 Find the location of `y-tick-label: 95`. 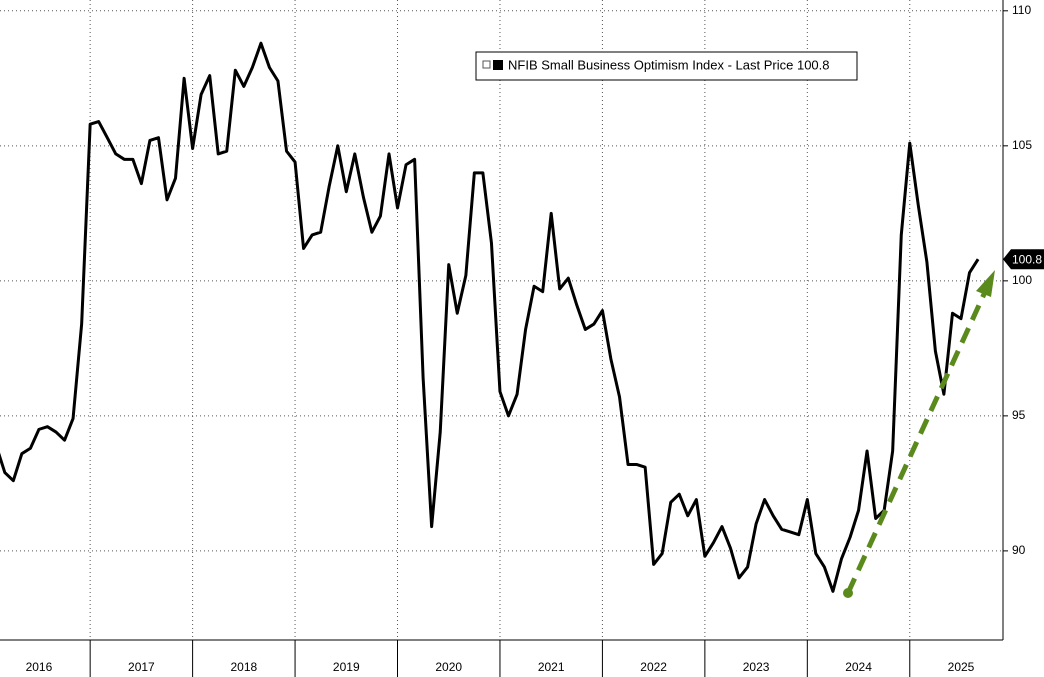

y-tick-label: 95 is located at coordinates (1019, 415).